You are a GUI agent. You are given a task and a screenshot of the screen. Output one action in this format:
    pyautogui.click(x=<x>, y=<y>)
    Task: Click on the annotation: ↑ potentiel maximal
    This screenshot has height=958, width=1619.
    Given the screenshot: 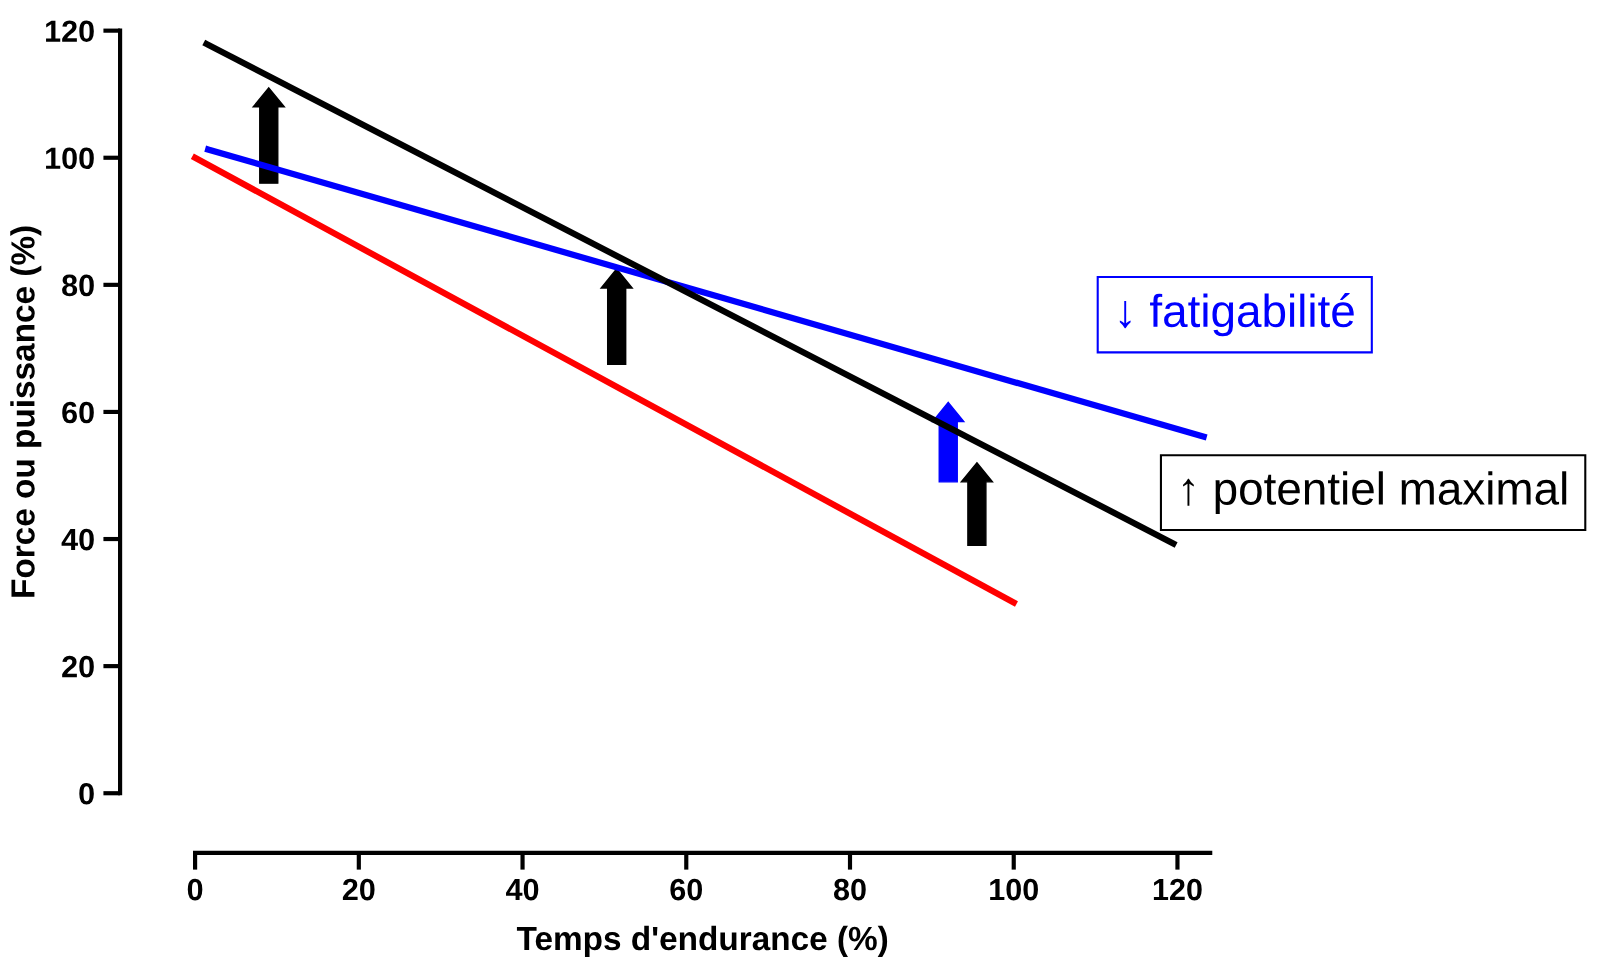 What is the action you would take?
    pyautogui.click(x=1375, y=493)
    